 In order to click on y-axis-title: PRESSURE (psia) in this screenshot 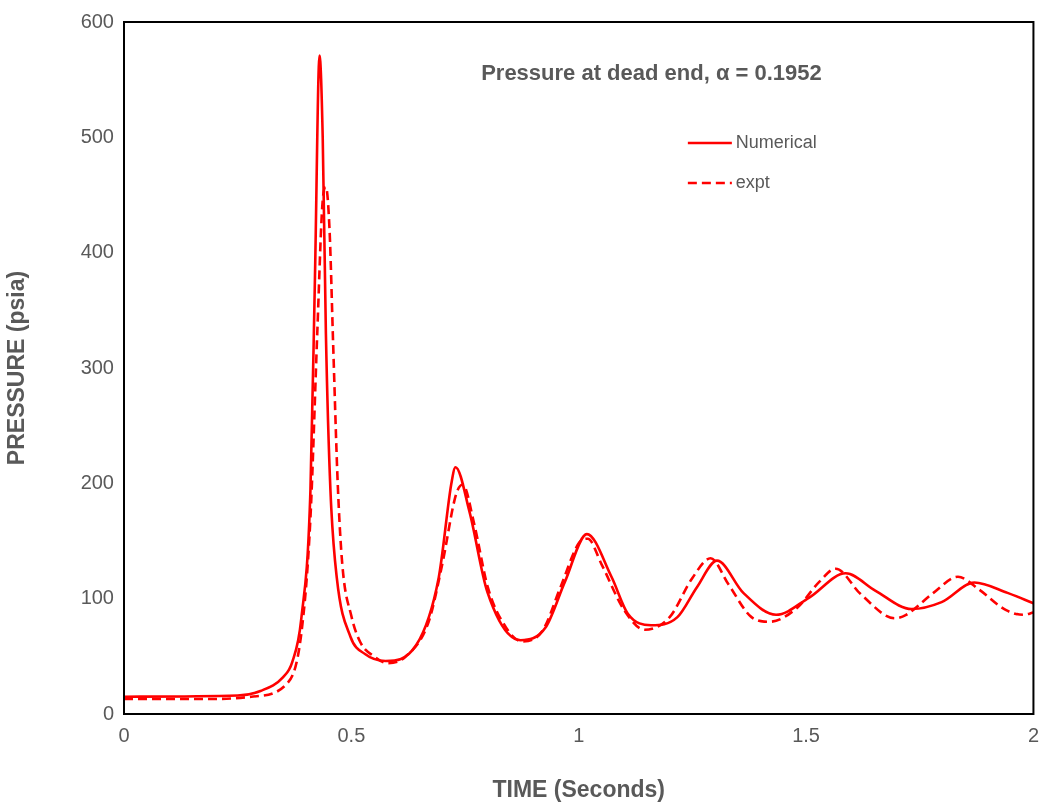, I will do `click(16, 368)`.